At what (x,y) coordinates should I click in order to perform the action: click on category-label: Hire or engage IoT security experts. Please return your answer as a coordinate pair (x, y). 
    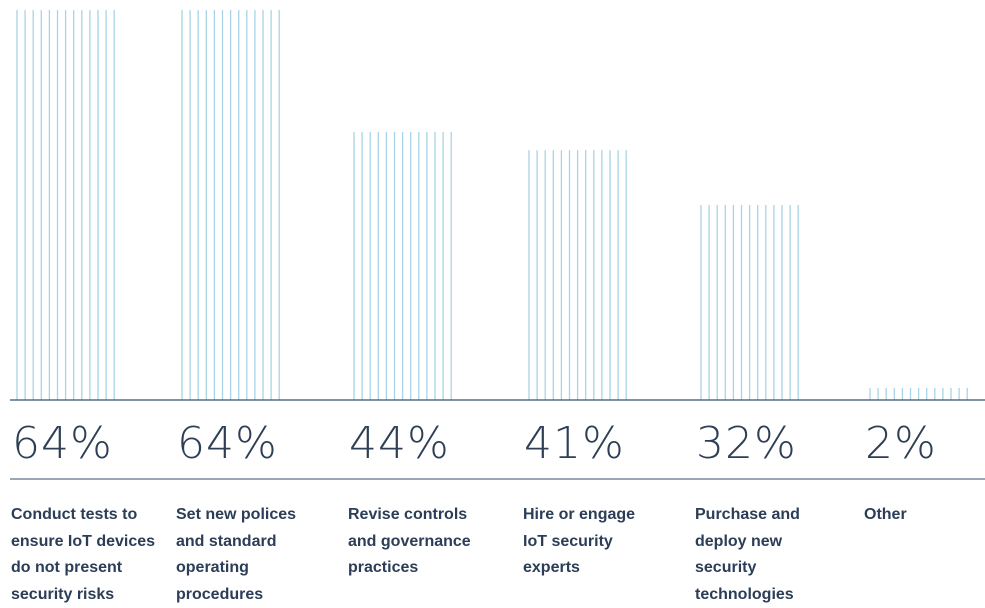
    Looking at the image, I should click on (579, 541).